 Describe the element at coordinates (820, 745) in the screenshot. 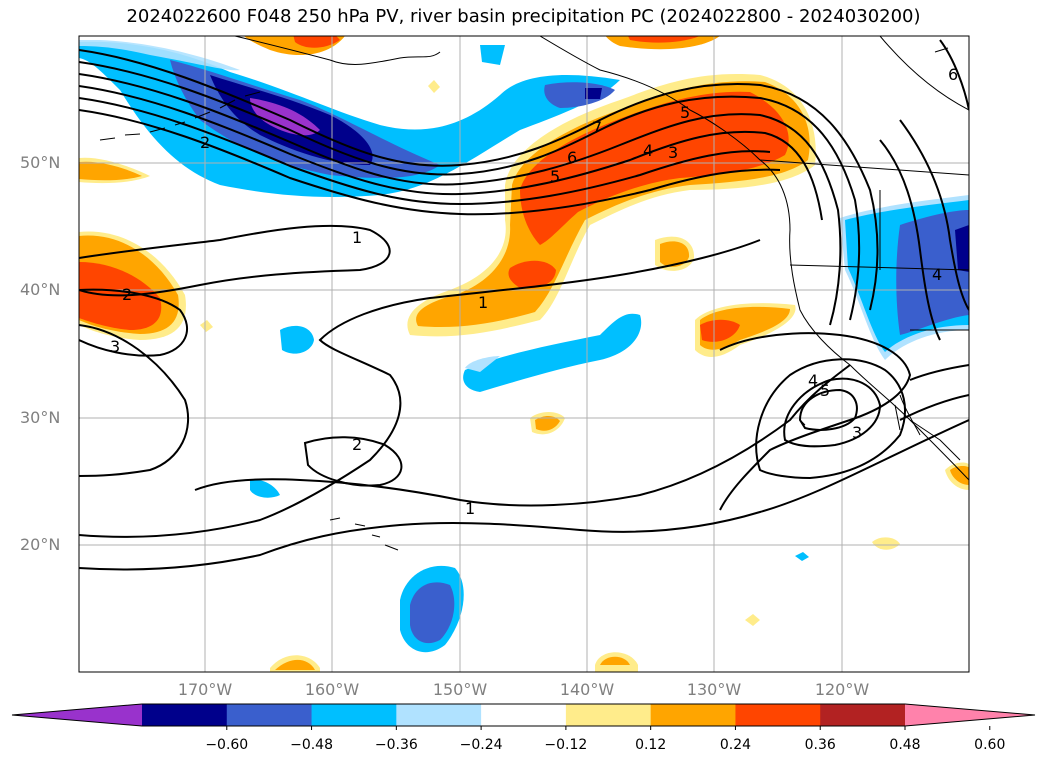

I see `colorbar-tick-label: 0.36` at that location.